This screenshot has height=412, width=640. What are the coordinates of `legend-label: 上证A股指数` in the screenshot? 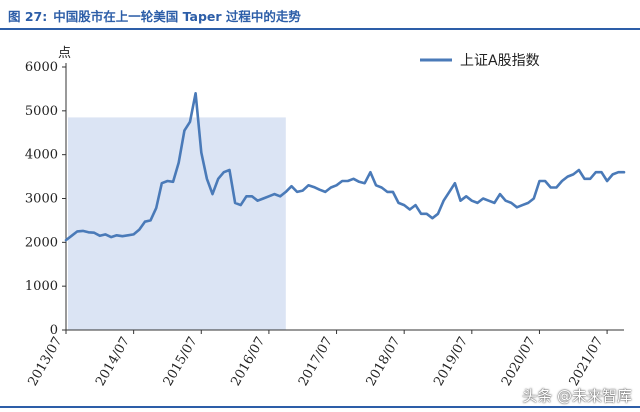 It's located at (500, 61).